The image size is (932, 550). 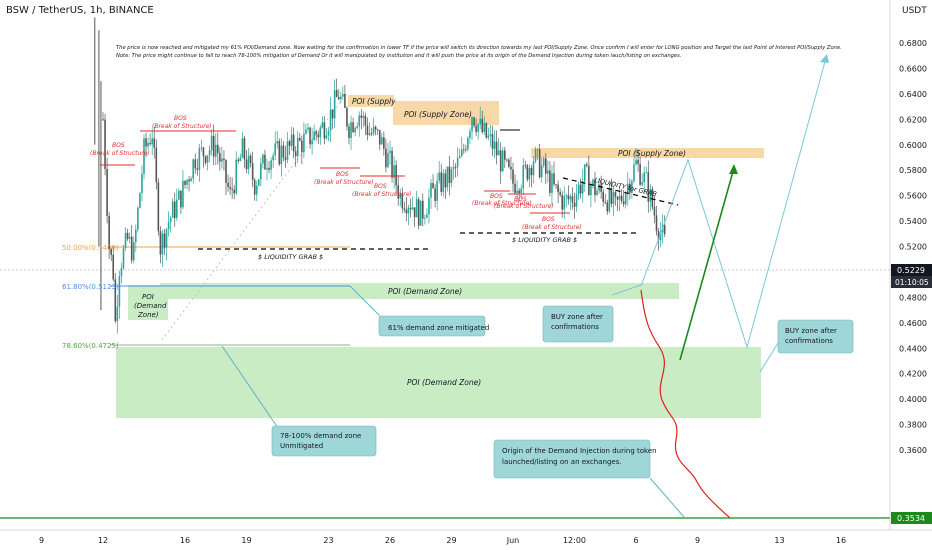 What do you see at coordinates (913, 170) in the screenshot?
I see `y-tick-label: 0.5800` at bounding box center [913, 170].